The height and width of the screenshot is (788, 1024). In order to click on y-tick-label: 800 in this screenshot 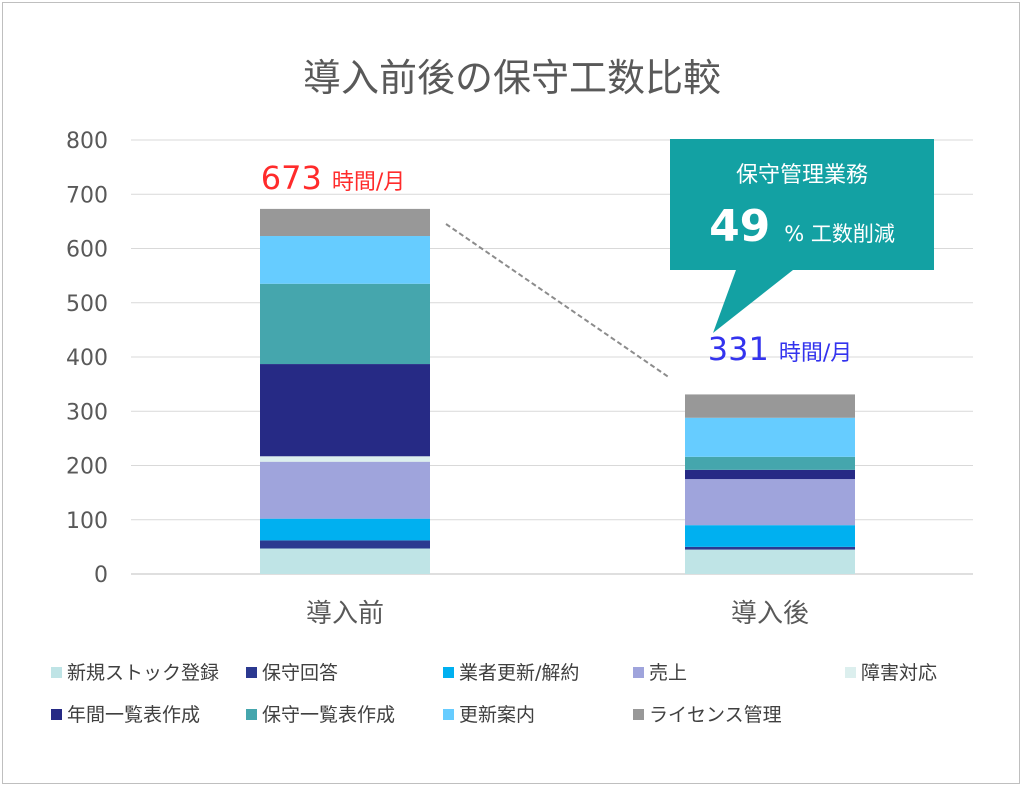, I will do `click(87, 141)`.